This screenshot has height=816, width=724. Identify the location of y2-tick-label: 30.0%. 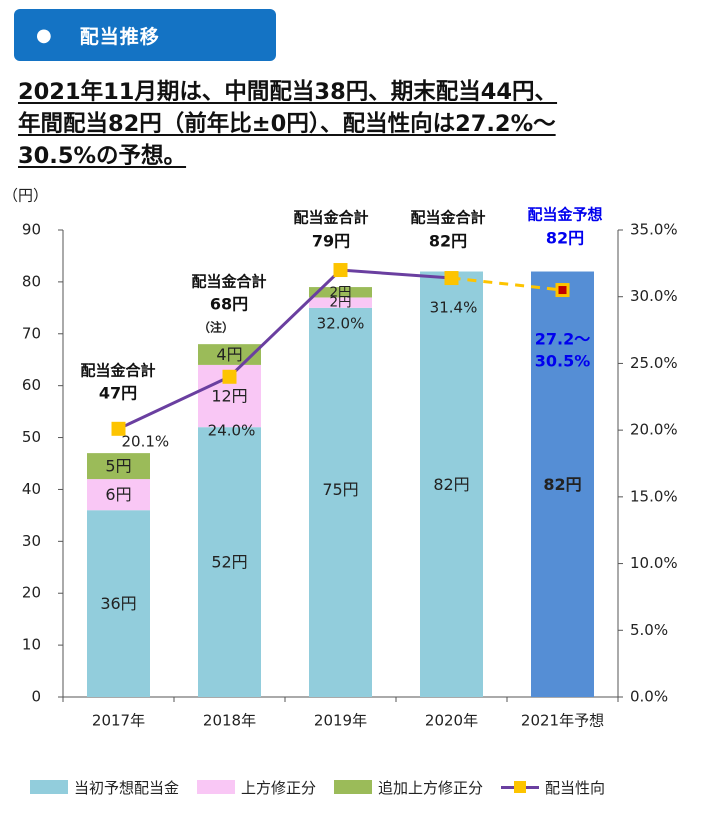
(654, 296).